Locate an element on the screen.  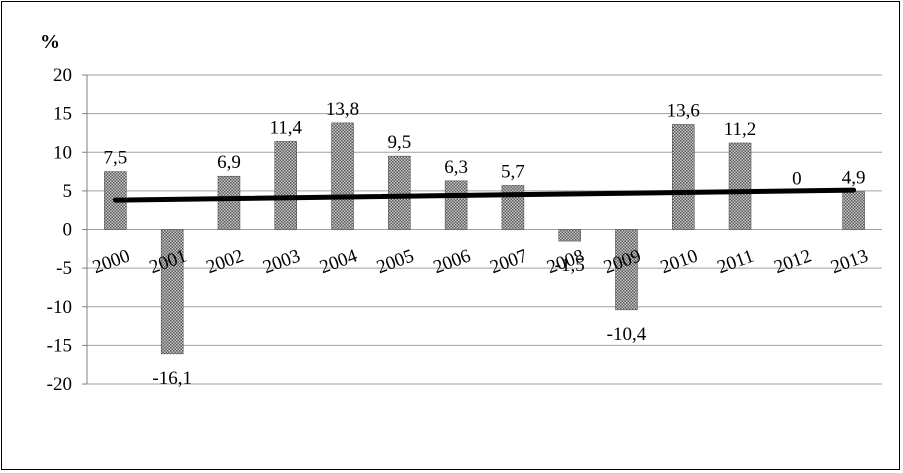
trendline is located at coordinates (484, 195).